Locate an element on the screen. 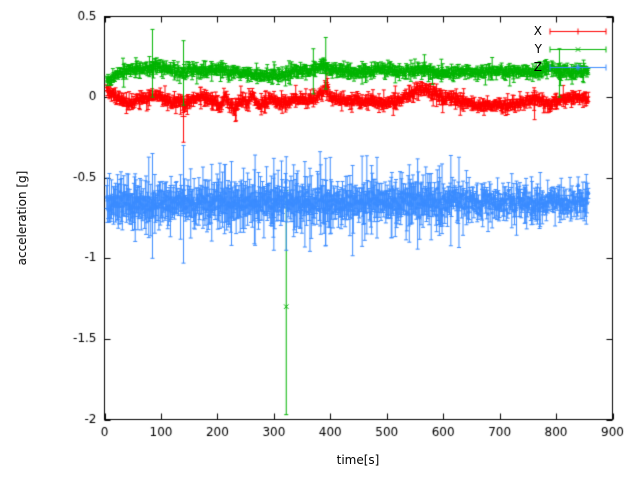 This screenshot has width=640, height=480. legend-label-y: Y is located at coordinates (538, 49).